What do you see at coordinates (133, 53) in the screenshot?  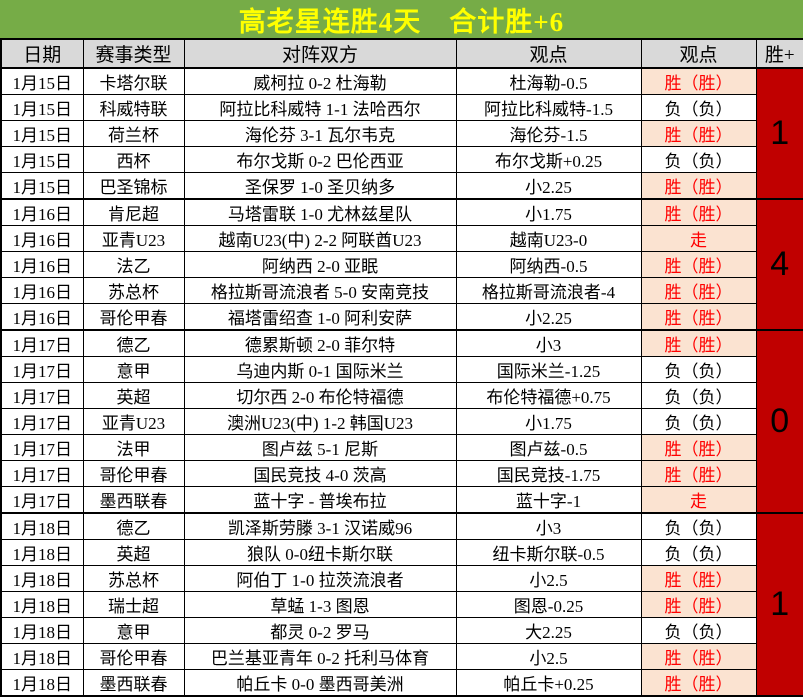 I see `header-league: 赛事类型` at bounding box center [133, 53].